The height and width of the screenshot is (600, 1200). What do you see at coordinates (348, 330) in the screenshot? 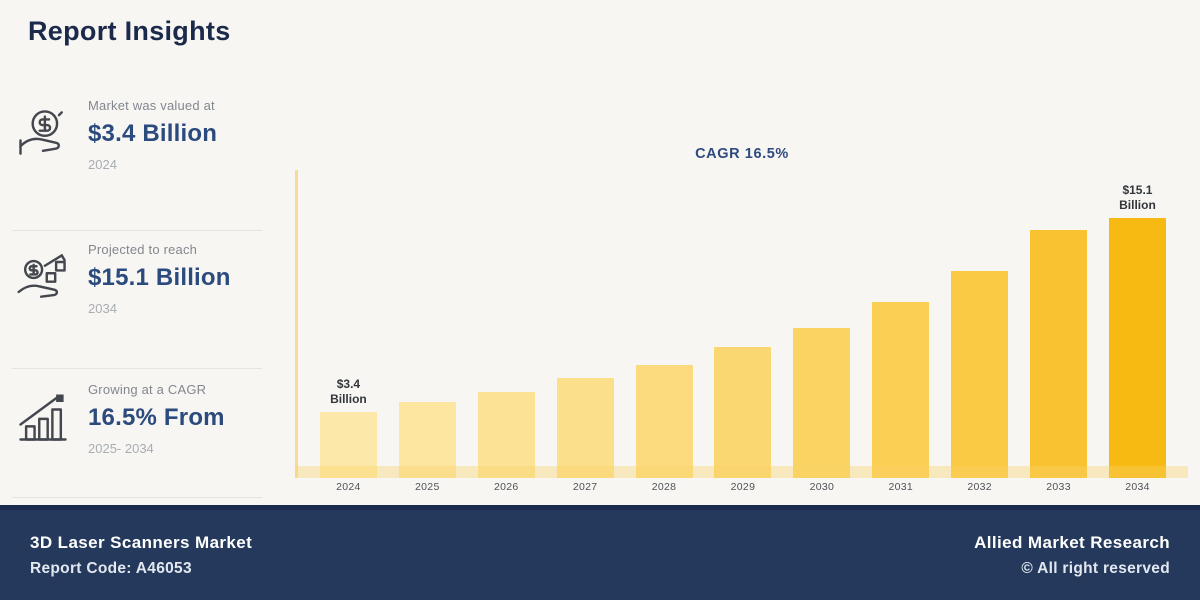
I see `bar-column-2024: $3.4 Billion` at bounding box center [348, 330].